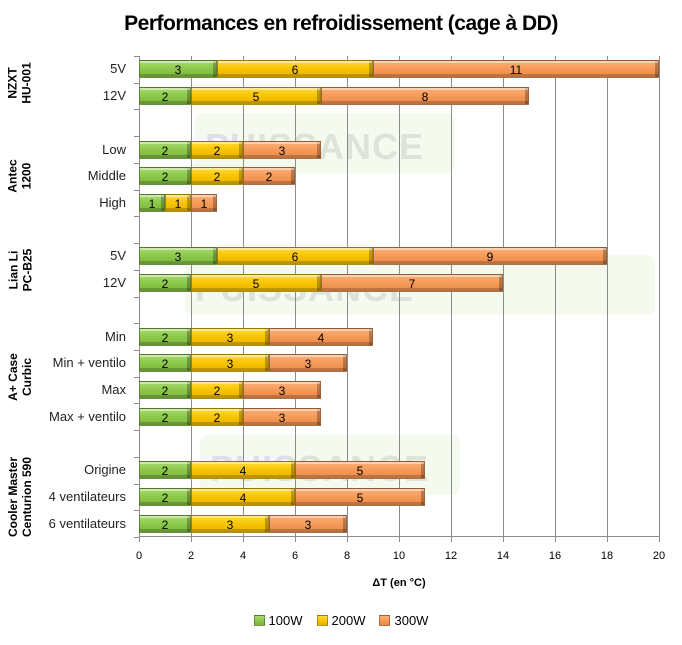 The image size is (682, 645). What do you see at coordinates (105, 470) in the screenshot?
I see `category-label: Origine` at bounding box center [105, 470].